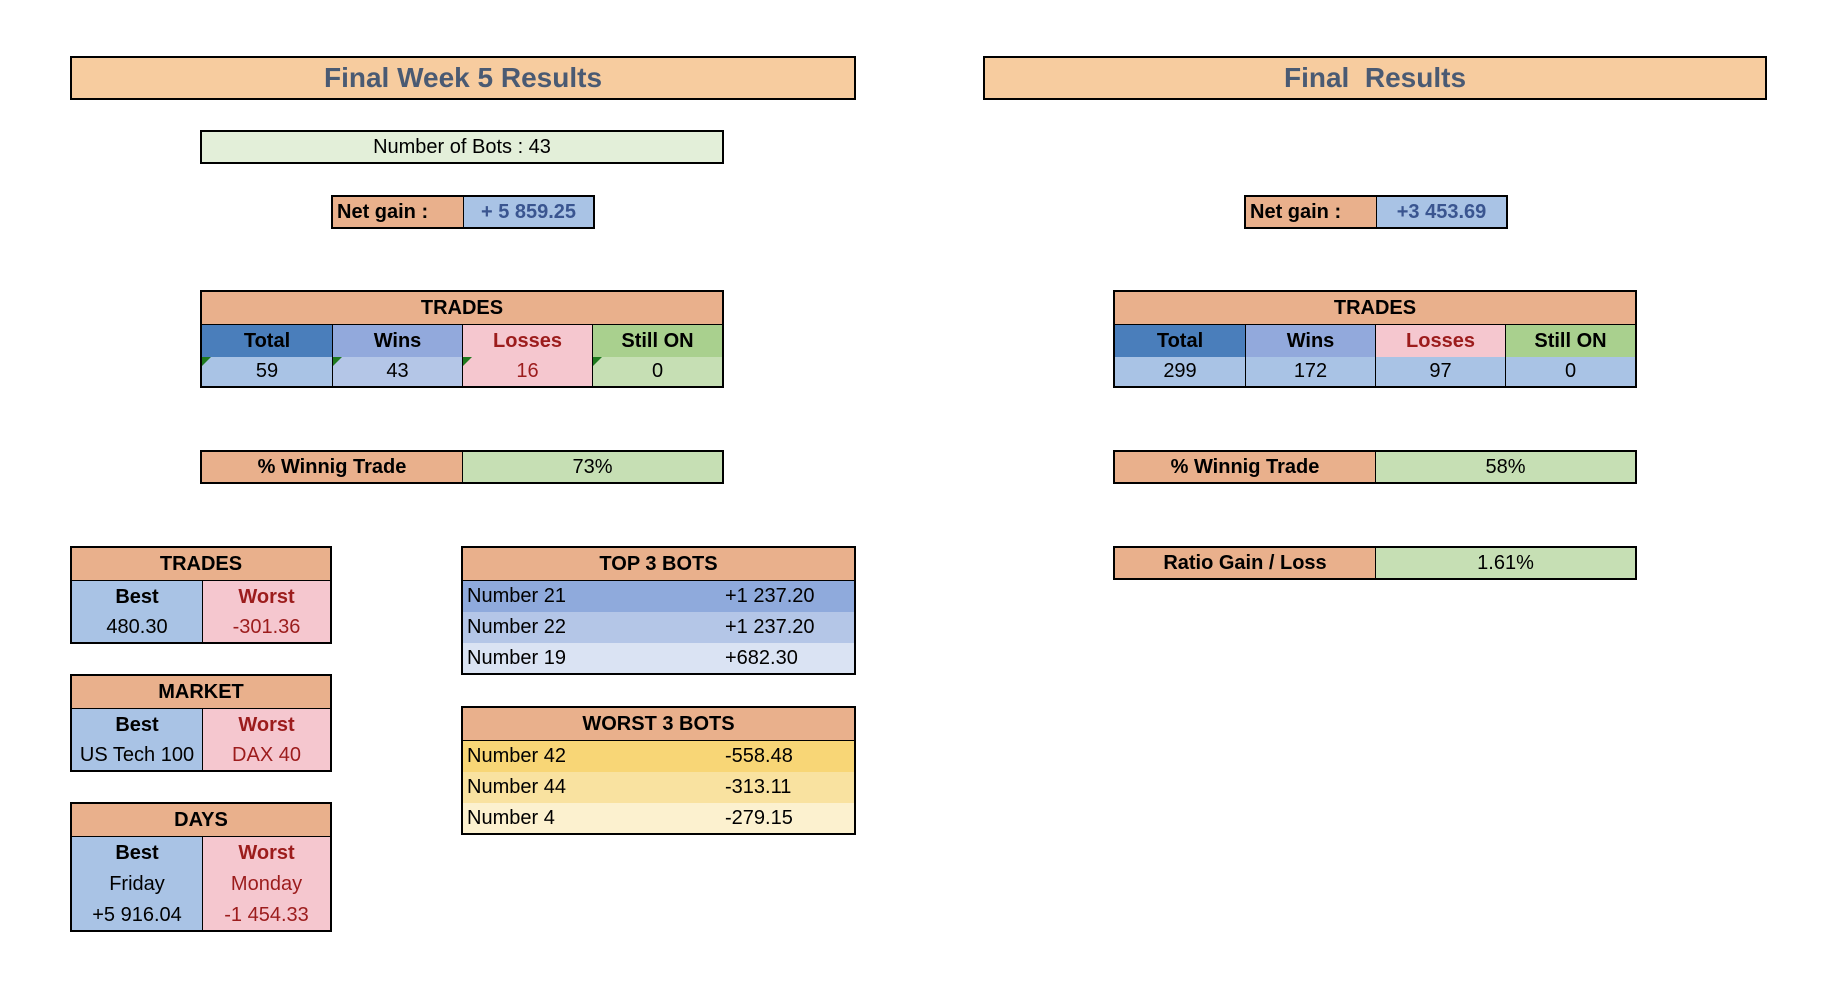 This screenshot has width=1822, height=988. I want to click on ratio-box: Ratio Gain / Loss 1.61%, so click(1375, 563).